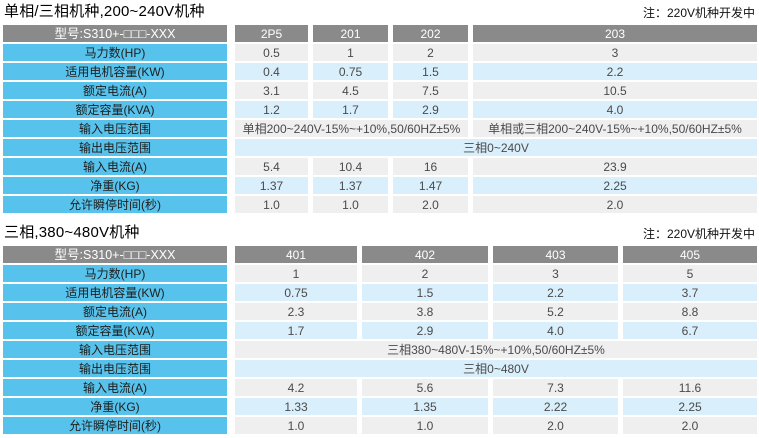 This screenshot has width=759, height=438. What do you see at coordinates (690, 331) in the screenshot?
I see `value-cell: 6.7` at bounding box center [690, 331].